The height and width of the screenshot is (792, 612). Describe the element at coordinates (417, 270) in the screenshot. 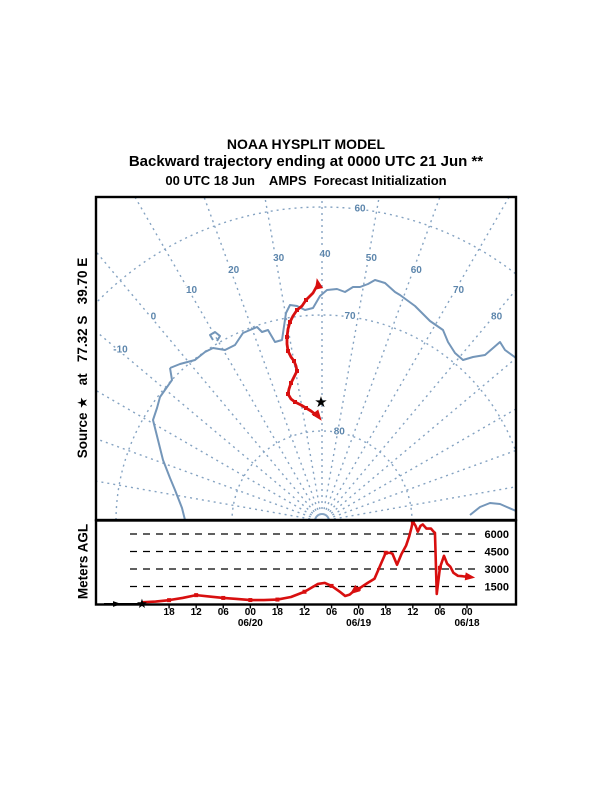

I see `lon-label: 60` at that location.